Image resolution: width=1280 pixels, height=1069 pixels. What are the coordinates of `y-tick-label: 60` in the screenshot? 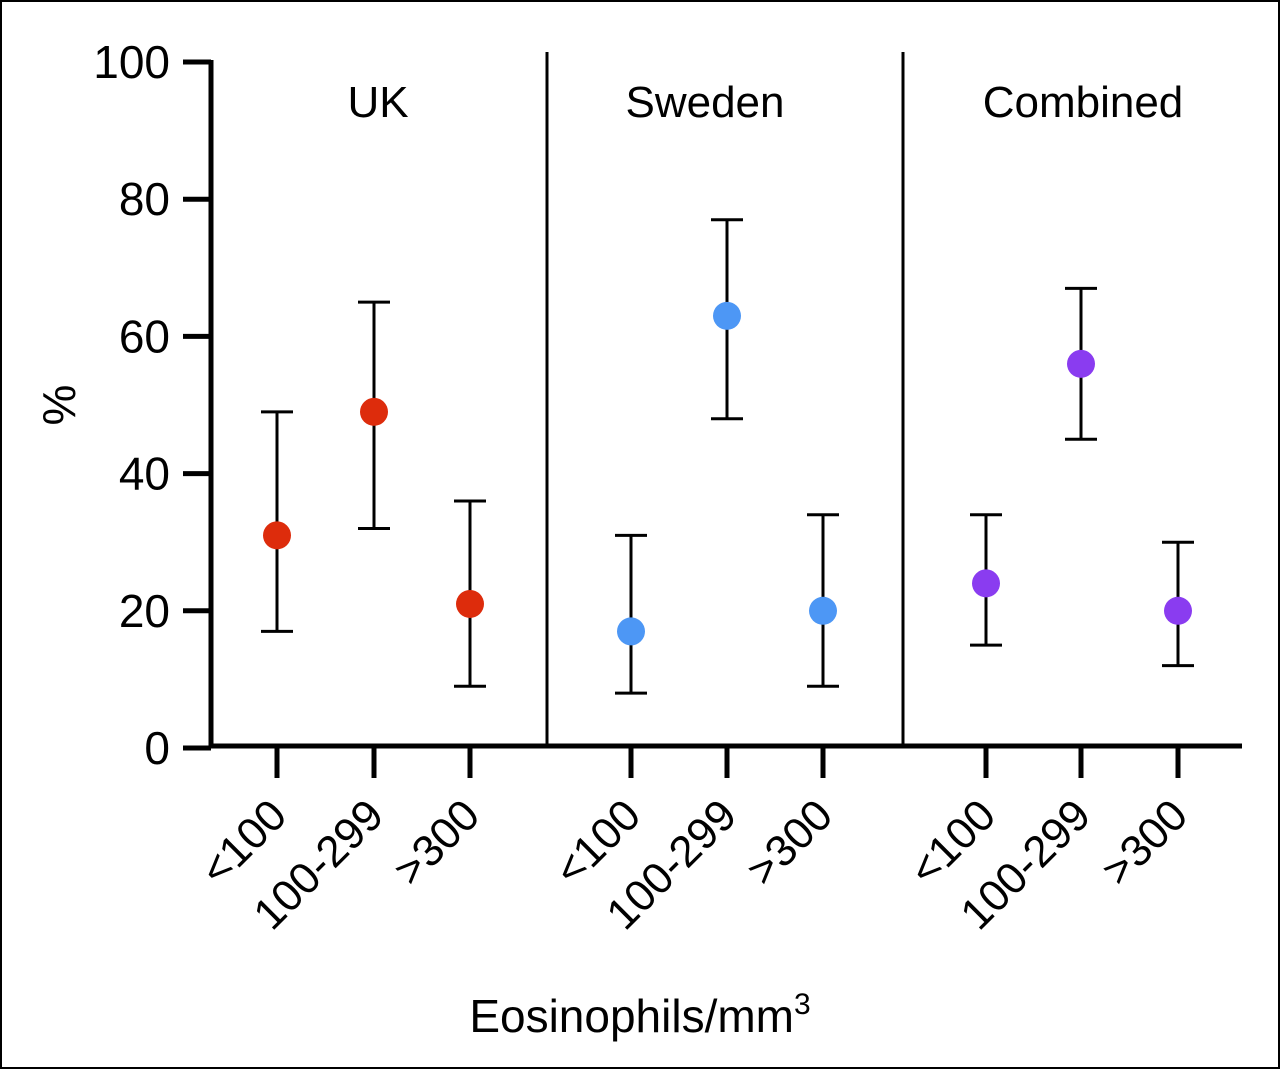 It's located at (144, 336).